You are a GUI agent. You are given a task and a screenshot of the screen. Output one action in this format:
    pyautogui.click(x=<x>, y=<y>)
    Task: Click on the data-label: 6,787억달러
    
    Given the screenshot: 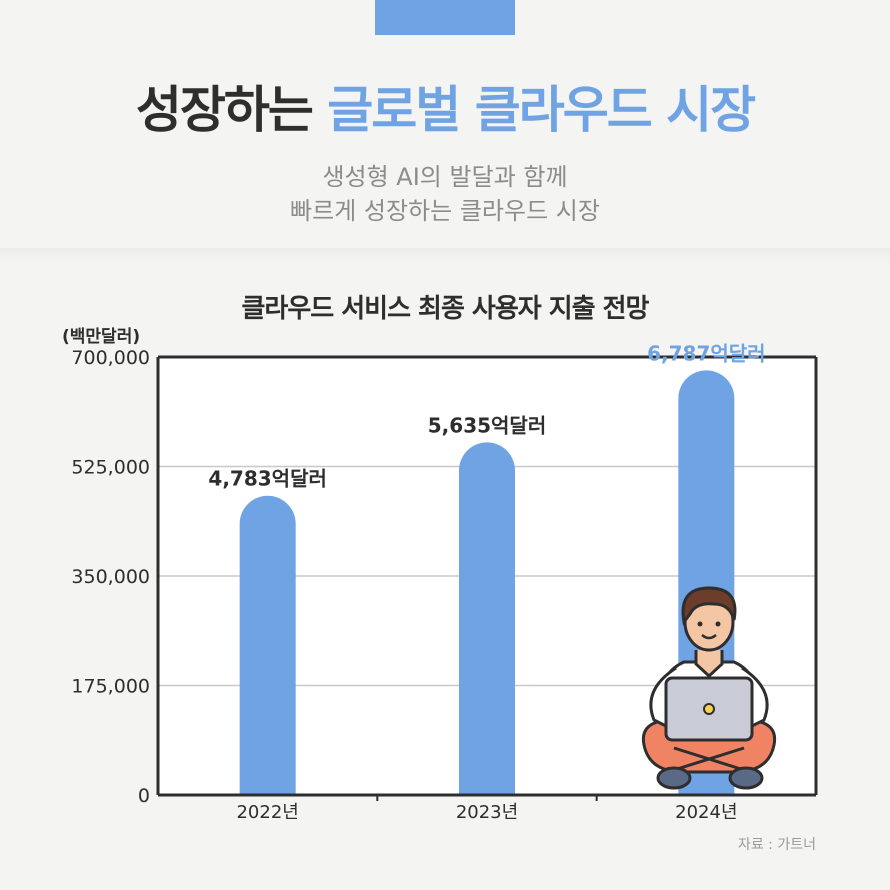 What is the action you would take?
    pyautogui.click(x=706, y=353)
    